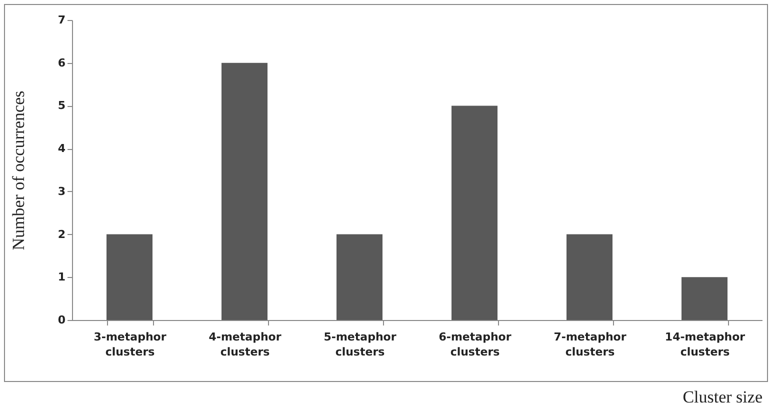 This screenshot has height=409, width=776. What do you see at coordinates (590, 344) in the screenshot?
I see `x-tick-label: 7-metaphor clusters` at bounding box center [590, 344].